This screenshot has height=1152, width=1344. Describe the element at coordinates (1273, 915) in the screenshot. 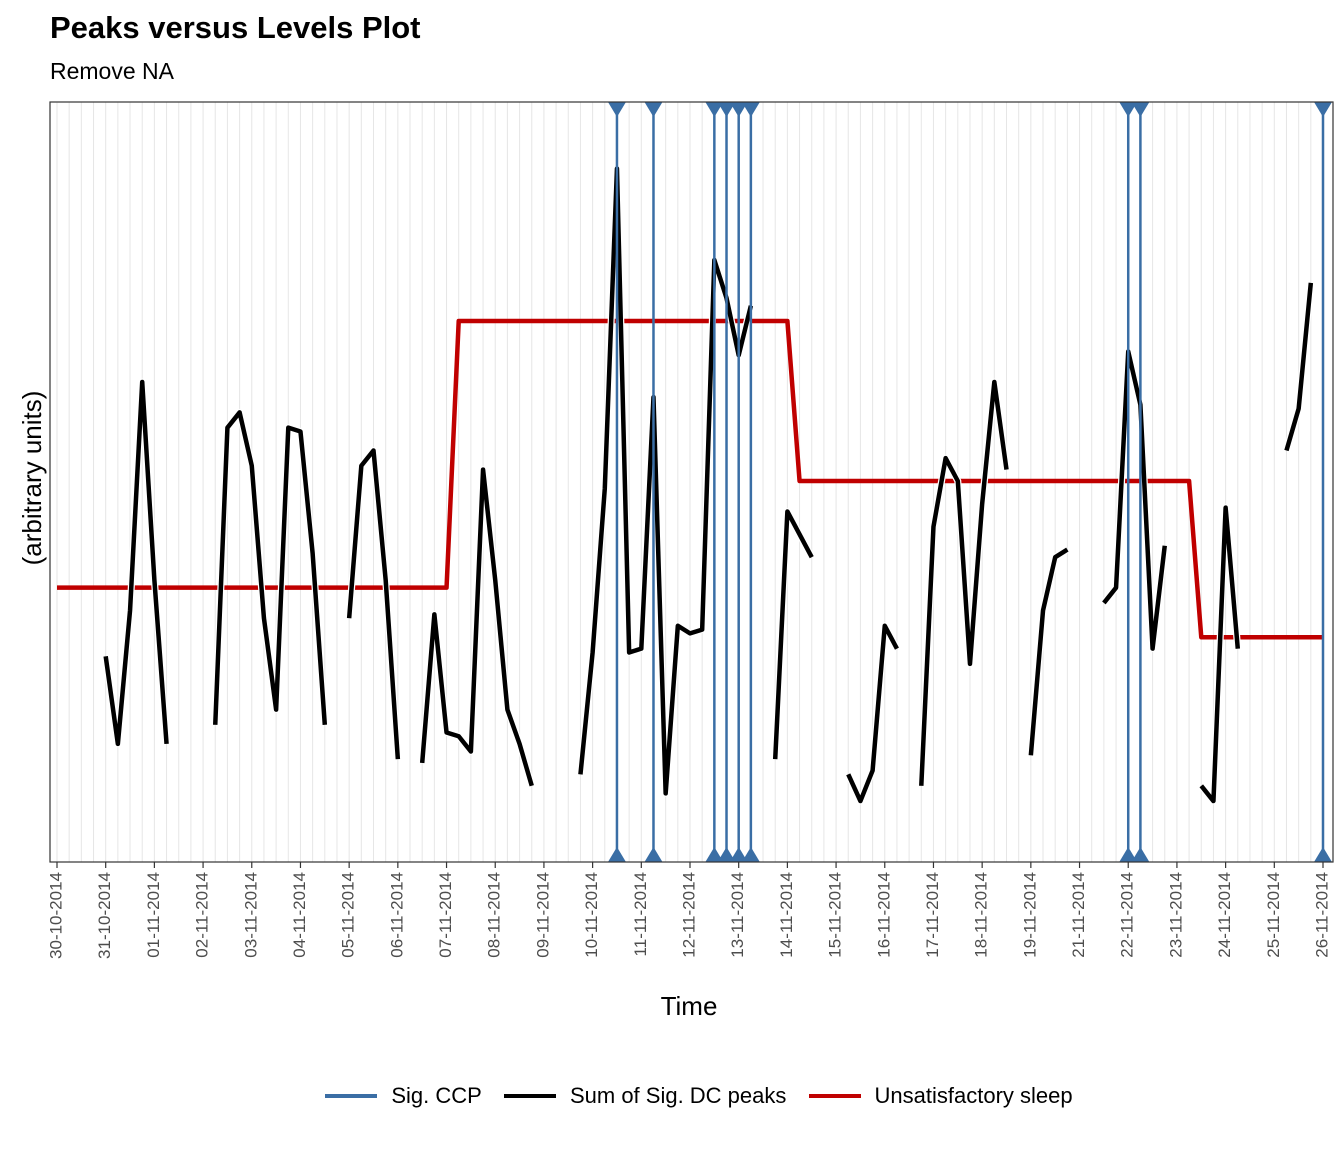

I see `x-tick-label: 25-11-2014` at that location.